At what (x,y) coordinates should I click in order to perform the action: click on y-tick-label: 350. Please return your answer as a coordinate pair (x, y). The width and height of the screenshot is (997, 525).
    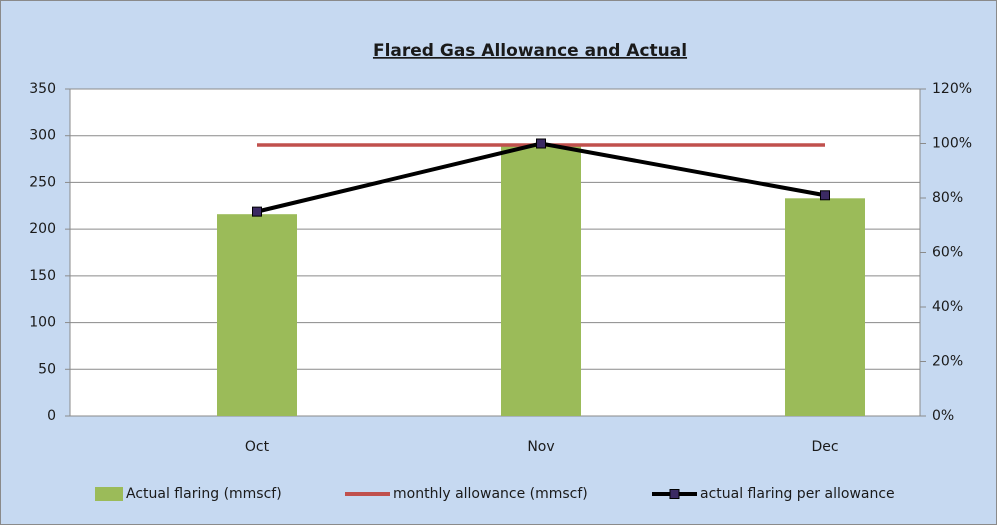
    Looking at the image, I should click on (42, 89).